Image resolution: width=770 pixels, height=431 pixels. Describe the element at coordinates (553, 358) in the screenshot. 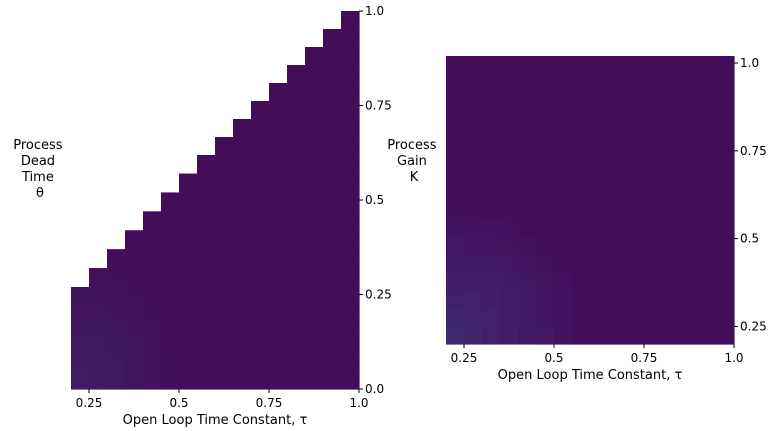

I see `x-tick-label: 0.5` at that location.